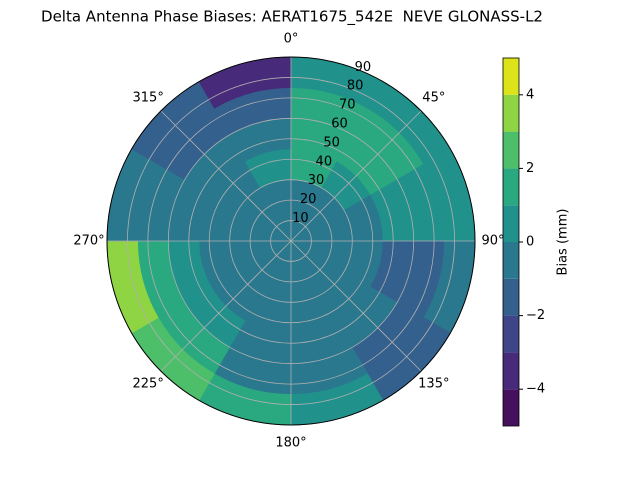 This screenshot has height=480, width=640. I want to click on angle-tick-label: 135°, so click(433, 383).